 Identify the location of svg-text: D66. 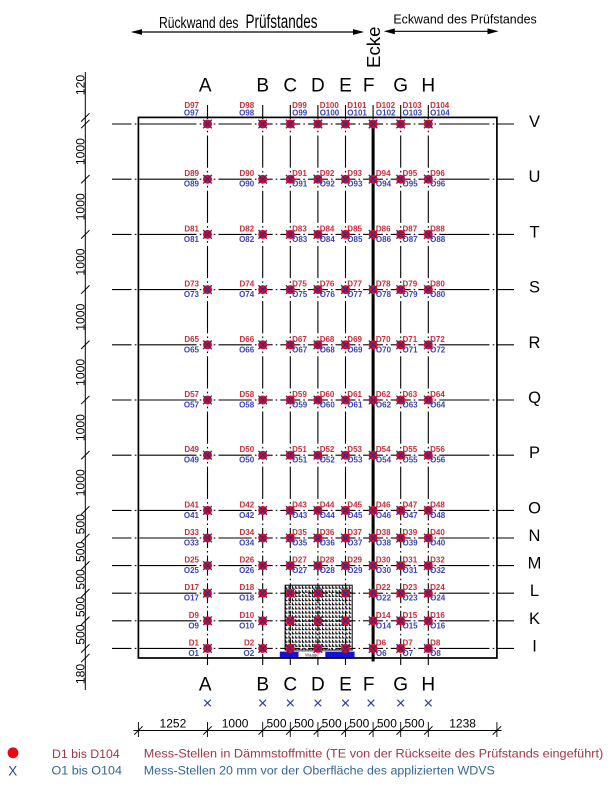
(247, 339).